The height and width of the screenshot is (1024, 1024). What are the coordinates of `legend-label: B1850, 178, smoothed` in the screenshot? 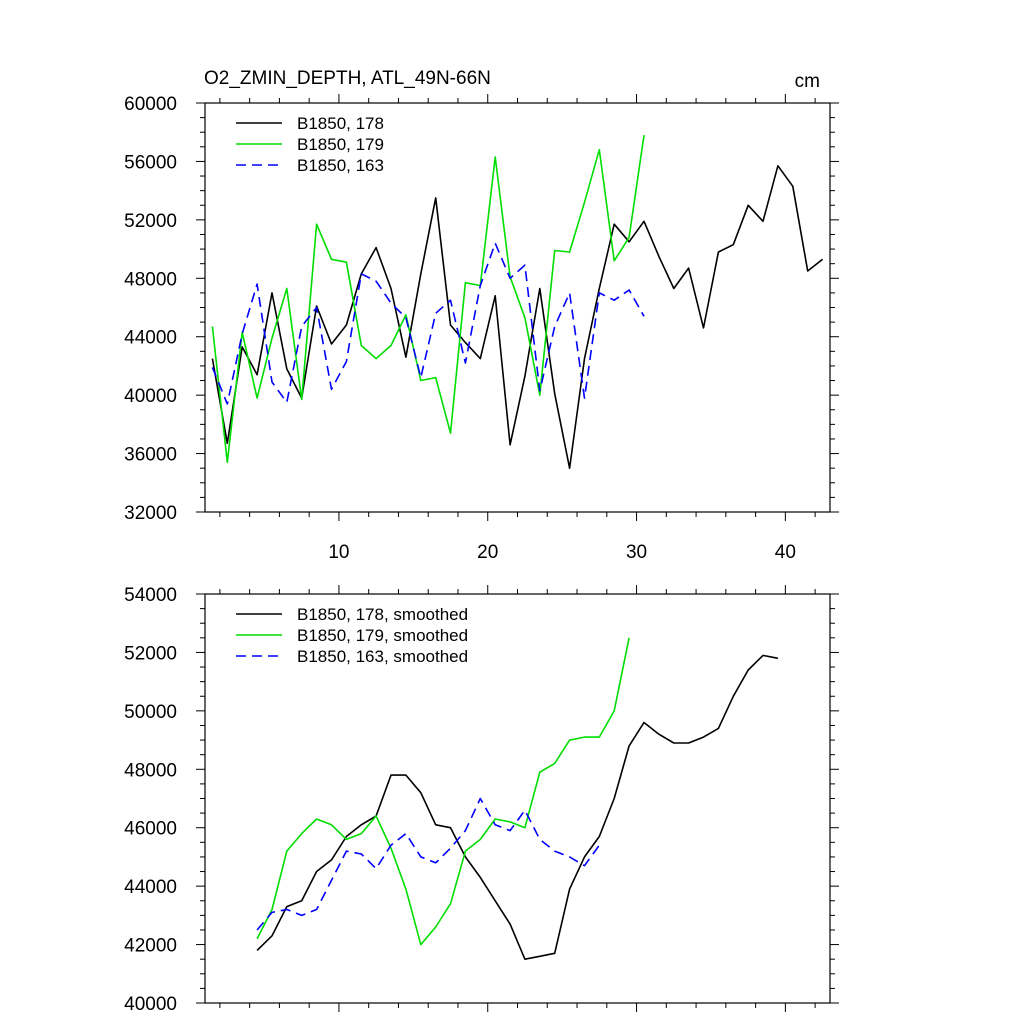 It's located at (382, 614).